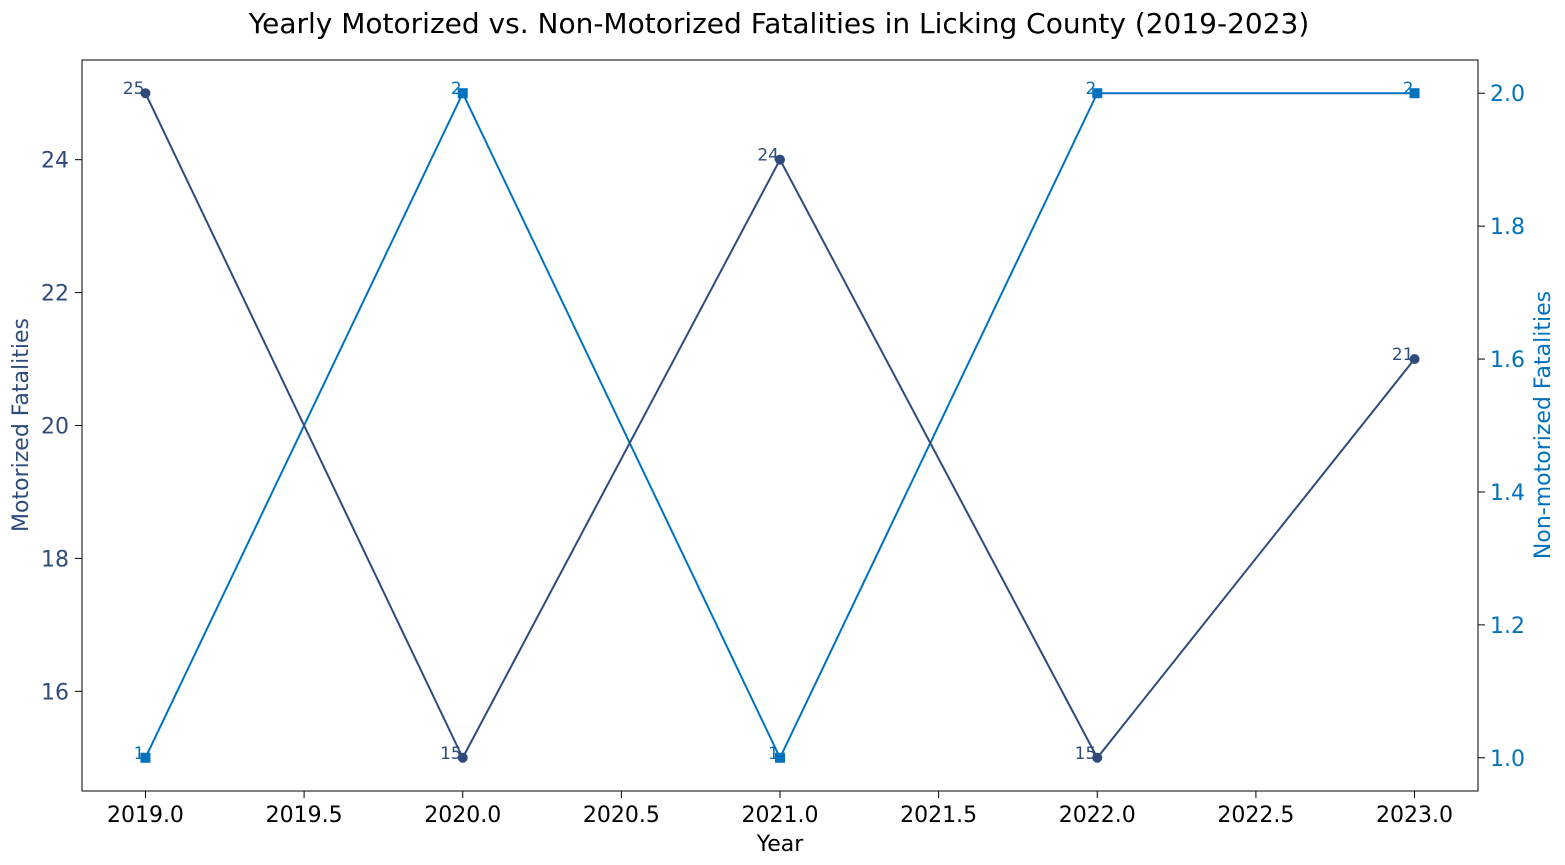 Image resolution: width=1565 pixels, height=865 pixels. What do you see at coordinates (134, 89) in the screenshot?
I see `motorized-data-label: 25` at bounding box center [134, 89].